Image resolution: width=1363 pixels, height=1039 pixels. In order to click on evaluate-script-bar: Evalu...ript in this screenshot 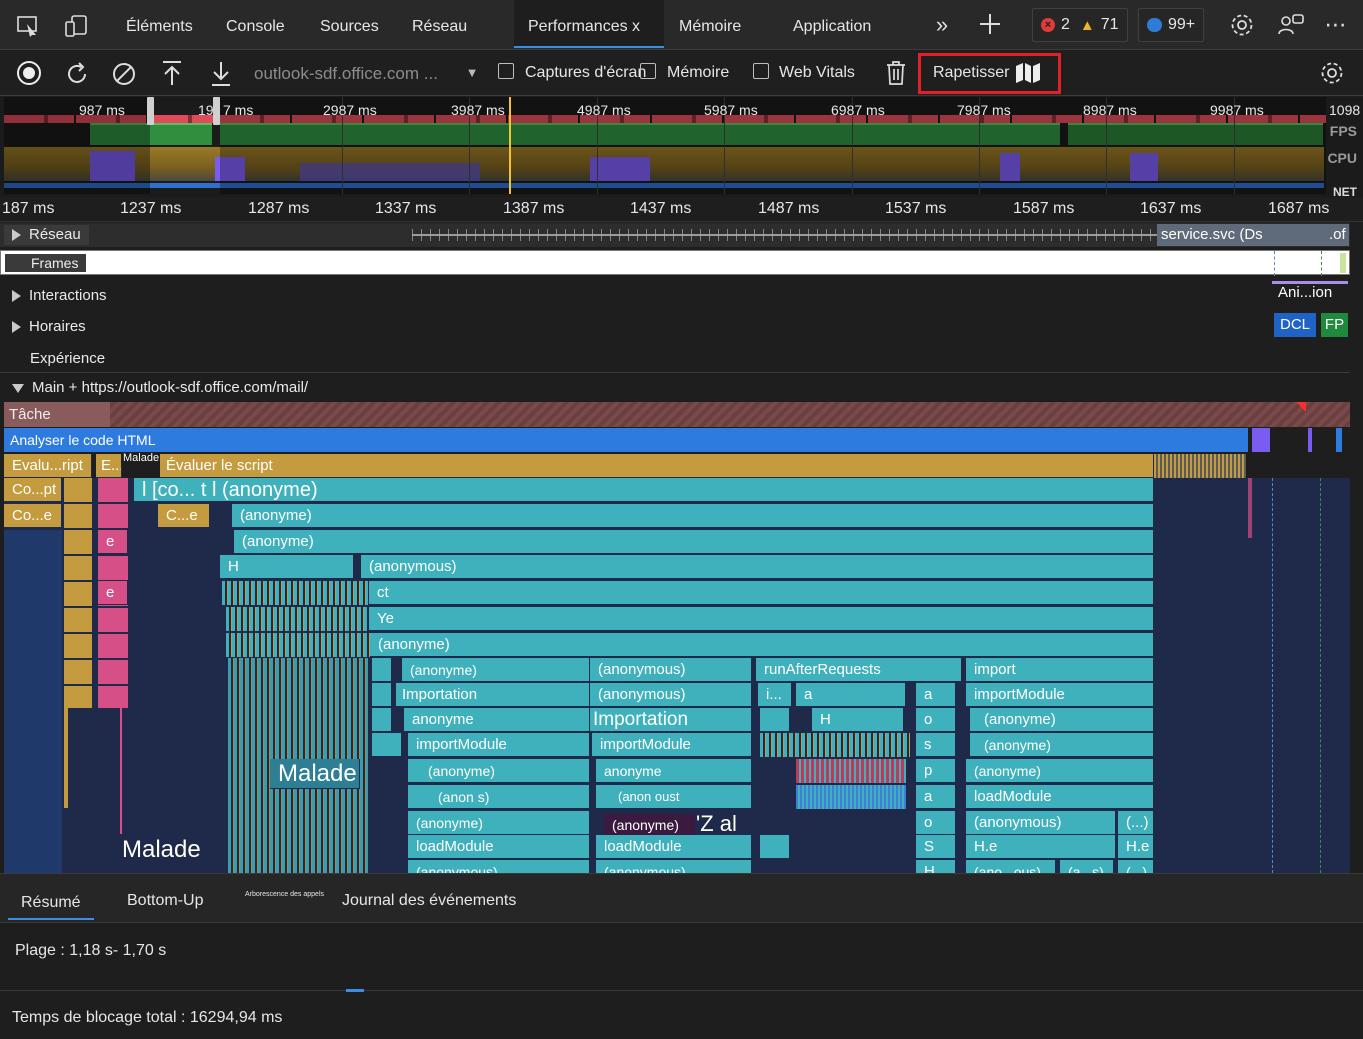, I will do `click(48, 466)`.